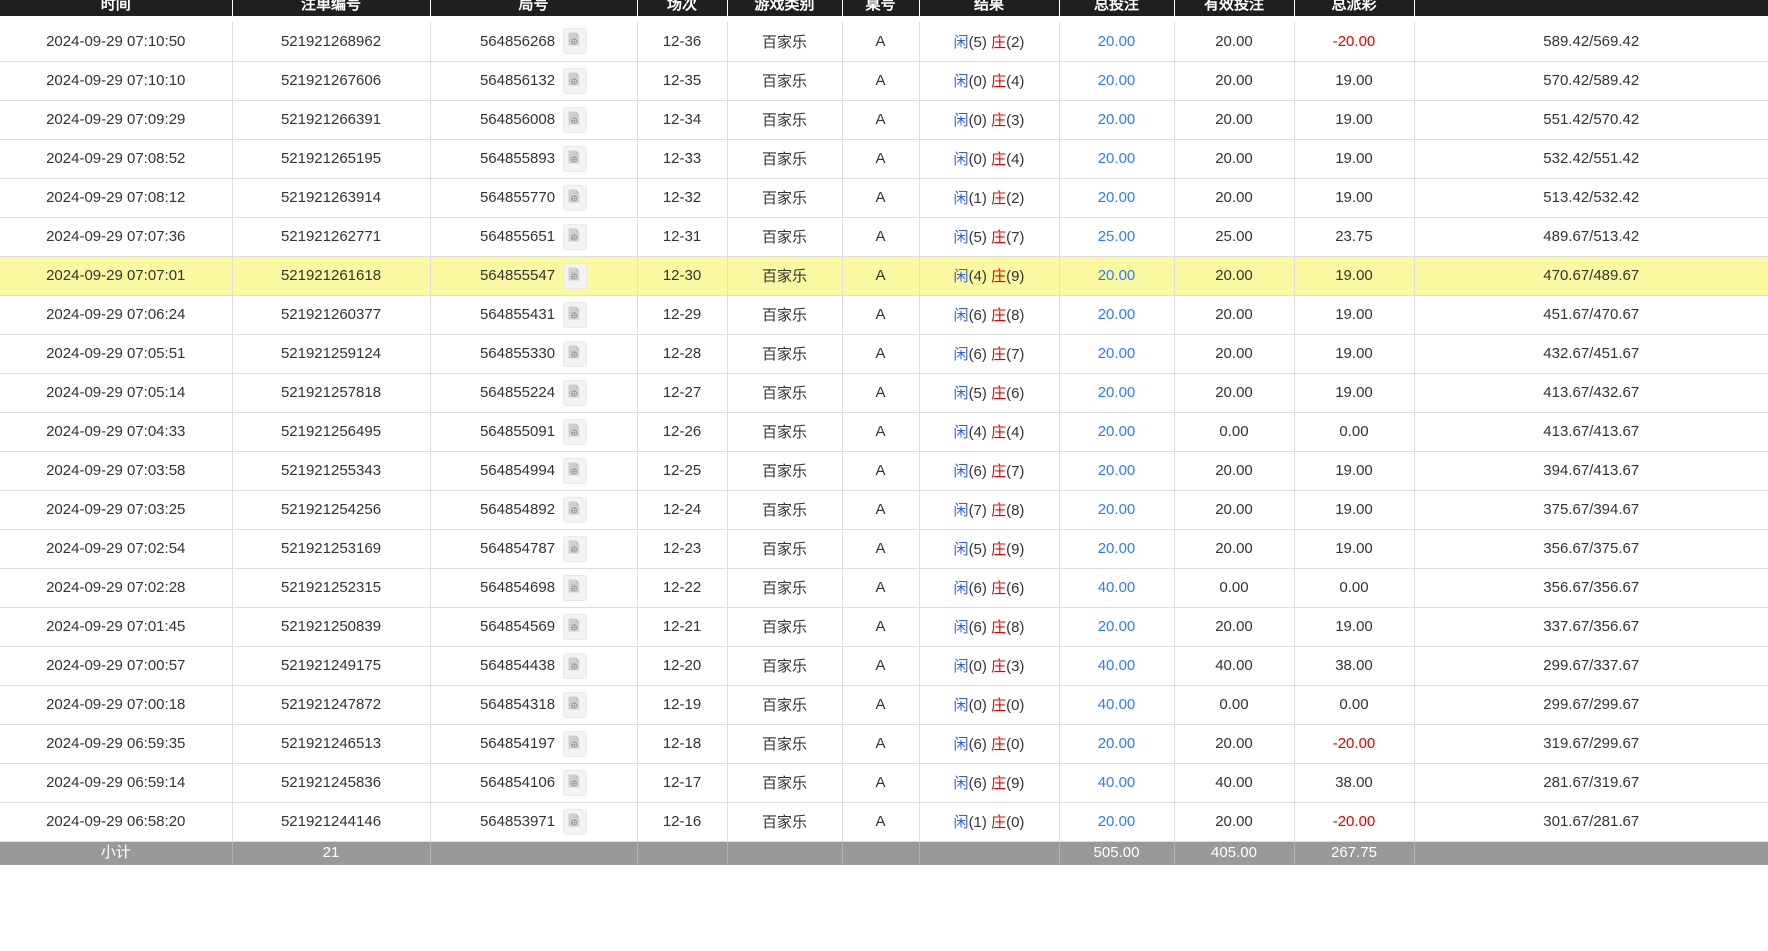 This screenshot has width=1768, height=951. What do you see at coordinates (884, 853) in the screenshot?
I see `table-footer: 小计 21 505.00 405.00 267.75` at bounding box center [884, 853].